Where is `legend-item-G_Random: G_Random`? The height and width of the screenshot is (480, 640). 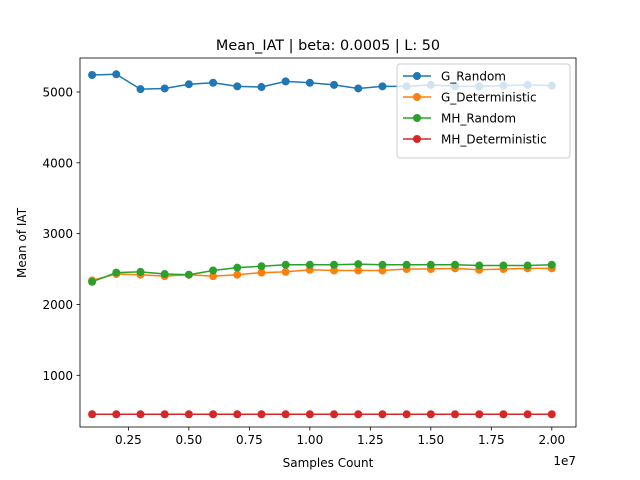 legend-item-G_Random: G_Random is located at coordinates (454, 77).